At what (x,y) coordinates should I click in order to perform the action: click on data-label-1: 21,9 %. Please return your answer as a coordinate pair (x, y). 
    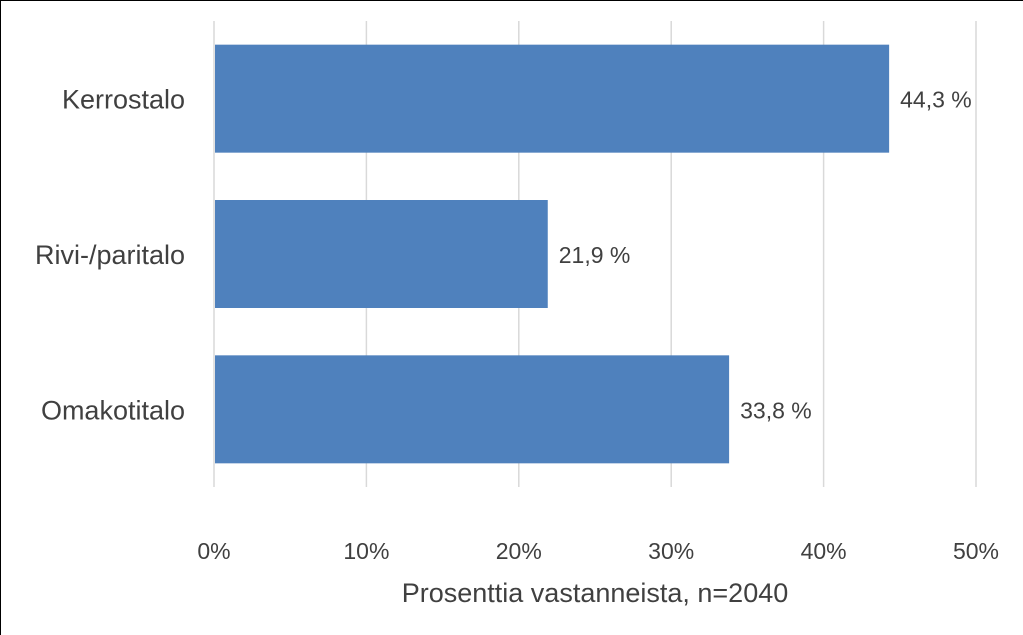
    Looking at the image, I should click on (595, 255).